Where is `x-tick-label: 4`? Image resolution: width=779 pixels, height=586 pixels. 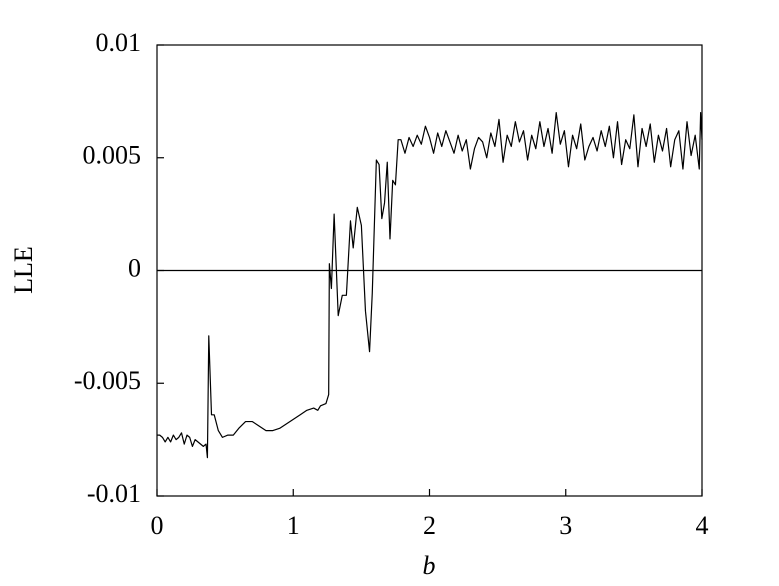 x-tick-label: 4 is located at coordinates (702, 525).